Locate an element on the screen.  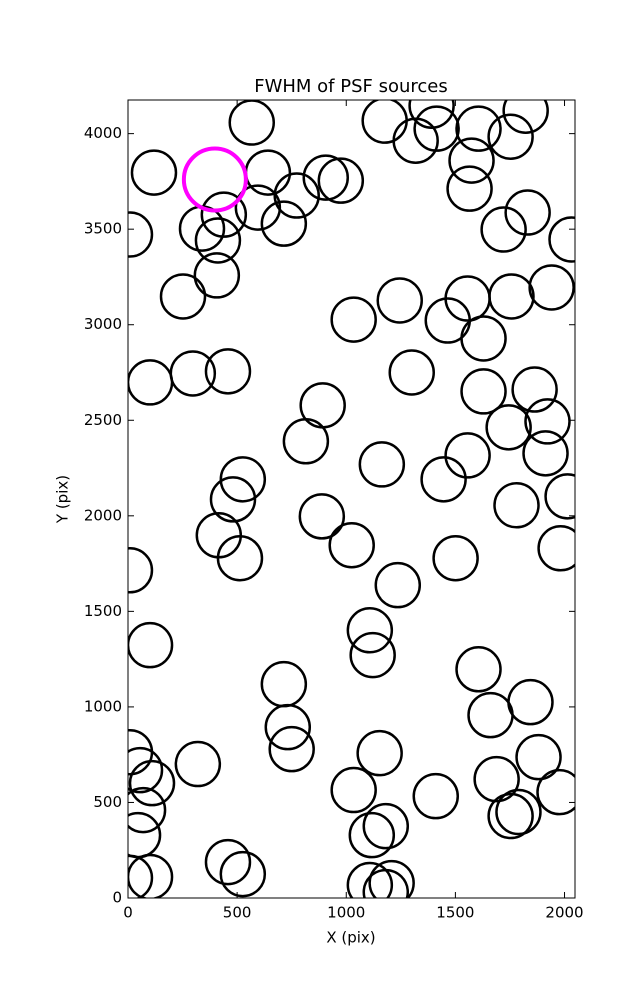
x-tick-label: 500 is located at coordinates (237, 913).